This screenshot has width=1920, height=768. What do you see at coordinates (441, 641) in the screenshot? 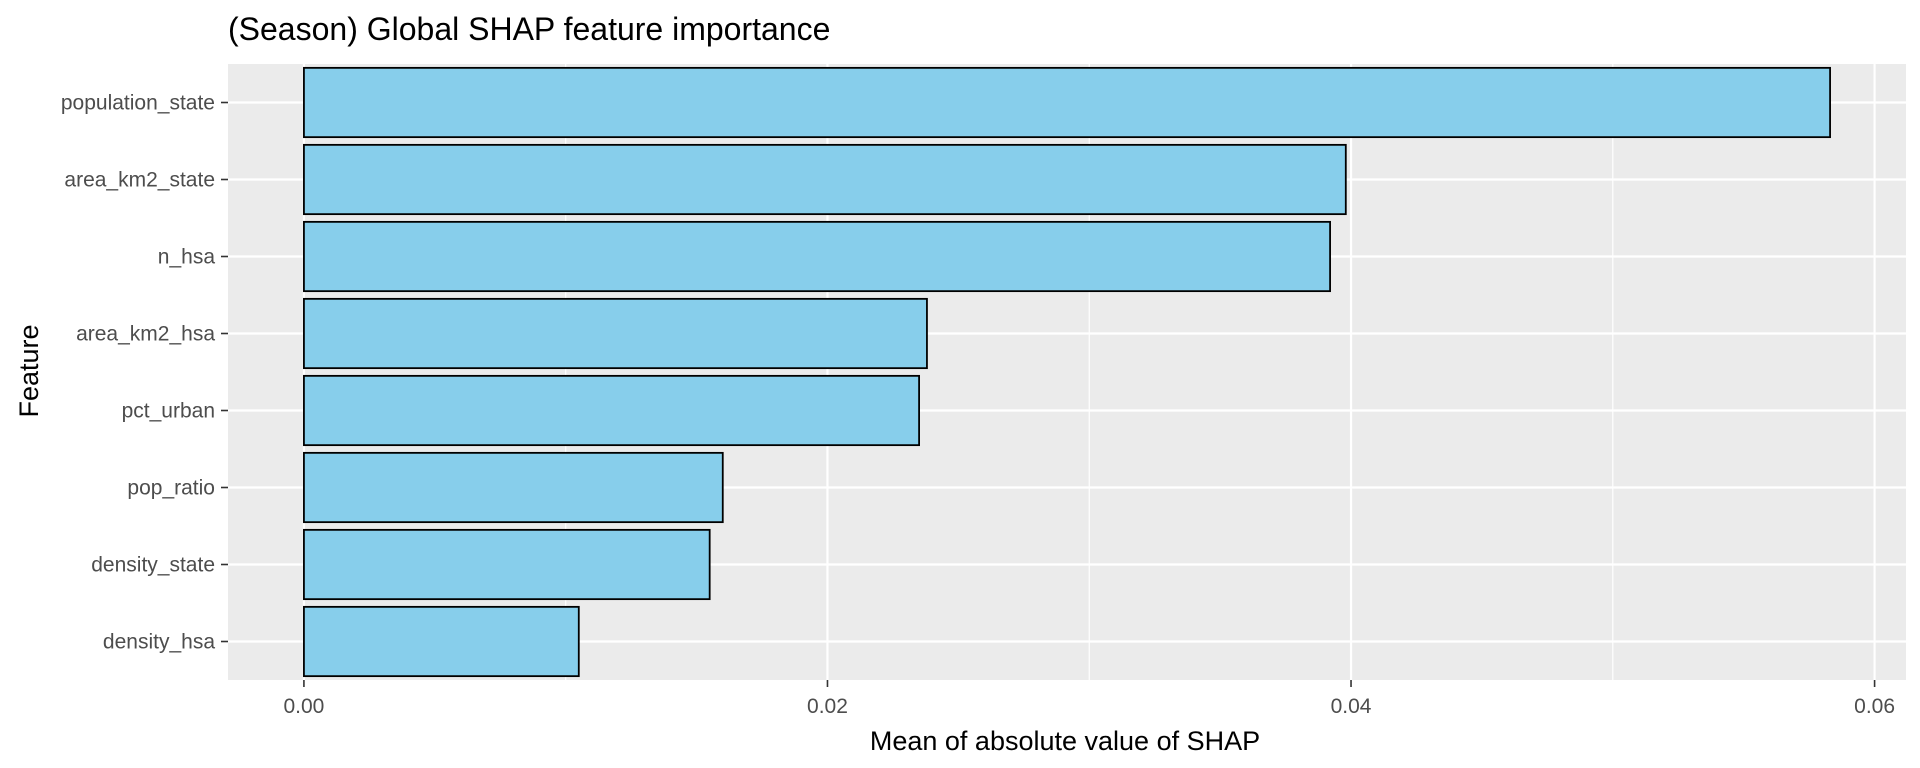
I see `bar-density-hsa` at bounding box center [441, 641].